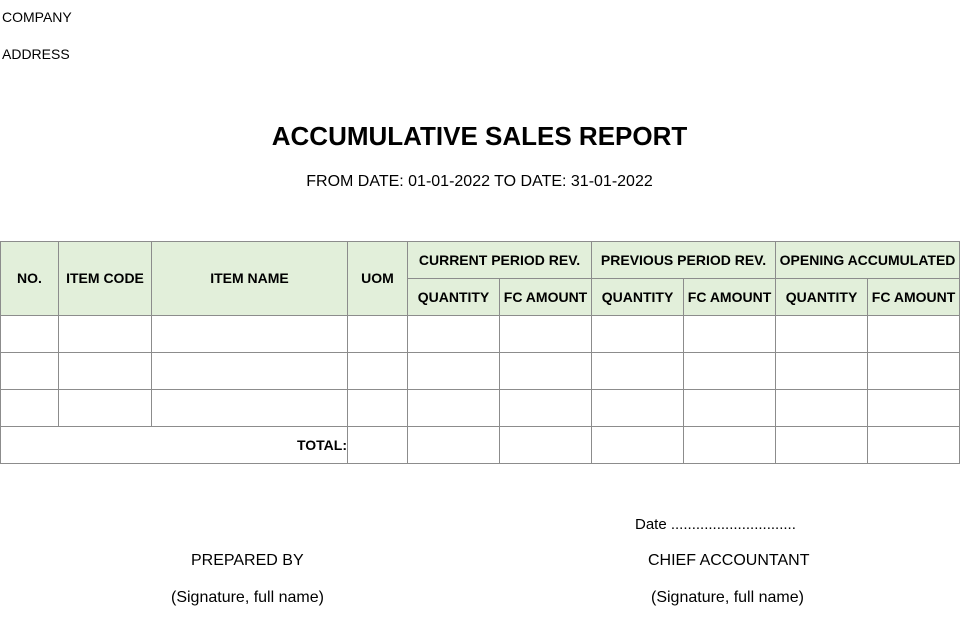 The image size is (979, 634). Describe the element at coordinates (727, 597) in the screenshot. I see `chief-accountant-signature-note: (Signature, full name)` at that location.